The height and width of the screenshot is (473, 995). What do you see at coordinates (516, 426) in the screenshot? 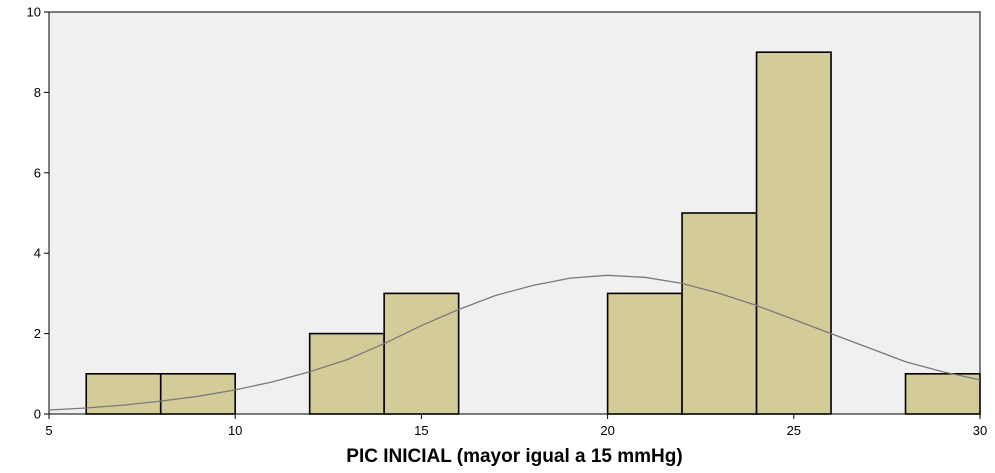
I see `x-axis: 5 10 15 20 25 30` at bounding box center [516, 426].